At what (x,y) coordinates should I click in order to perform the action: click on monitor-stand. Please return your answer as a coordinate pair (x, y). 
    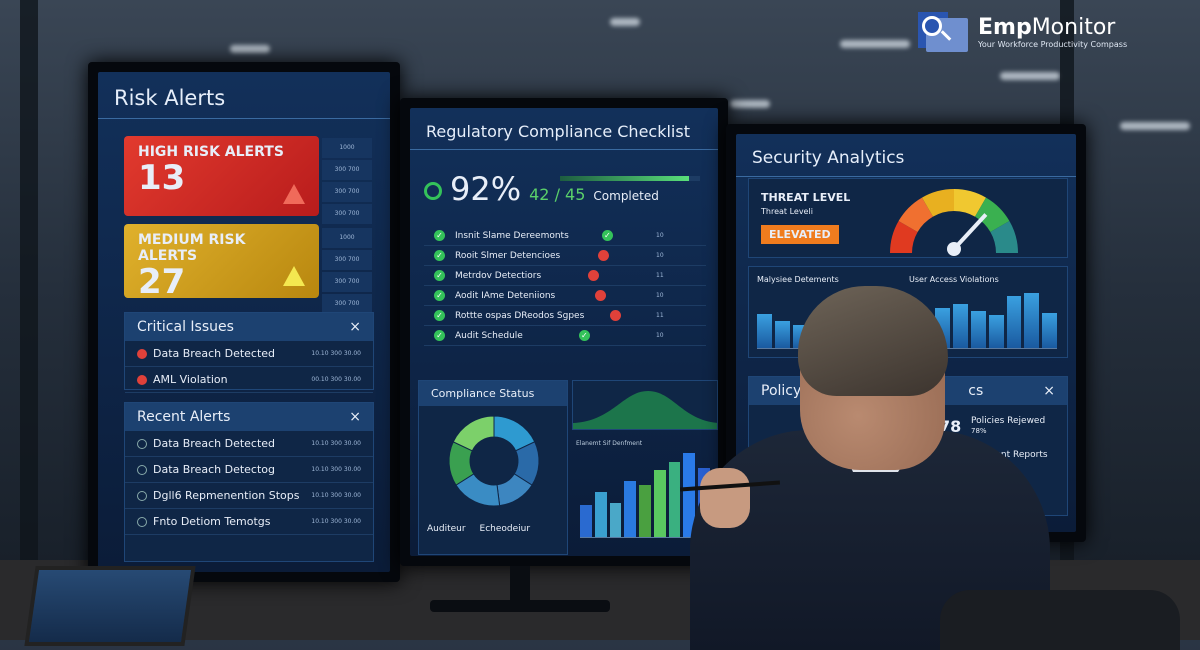
    Looking at the image, I should click on (520, 586).